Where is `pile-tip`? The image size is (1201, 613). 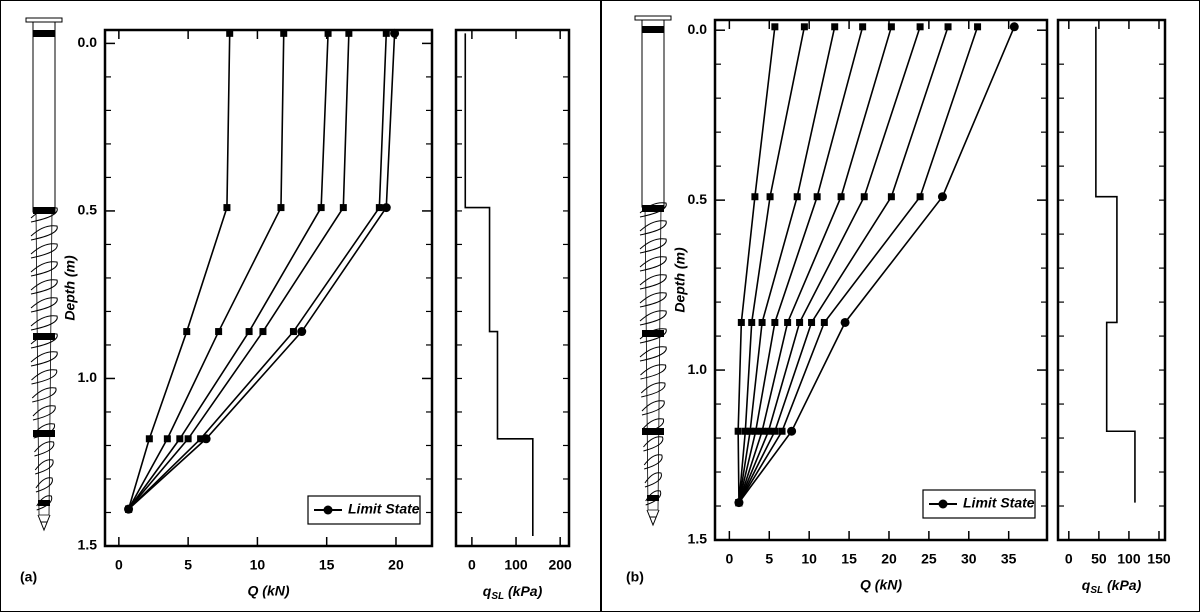
pile-tip is located at coordinates (653, 518).